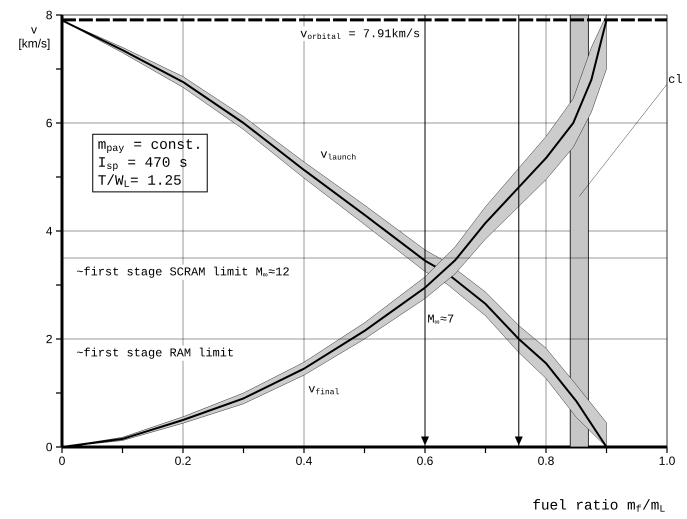  What do you see at coordinates (49, 339) in the screenshot?
I see `y-tick-label: 2` at bounding box center [49, 339].